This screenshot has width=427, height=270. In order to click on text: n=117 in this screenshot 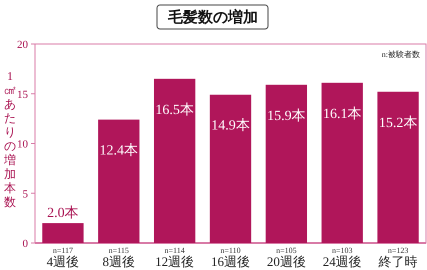, I will do `click(63, 250)`.